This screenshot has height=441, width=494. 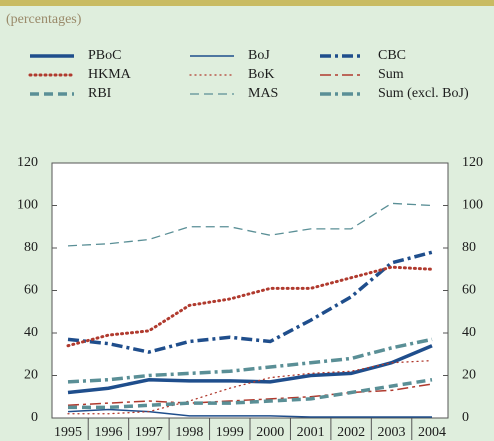 I want to click on legend-label: HKMA, so click(x=110, y=74).